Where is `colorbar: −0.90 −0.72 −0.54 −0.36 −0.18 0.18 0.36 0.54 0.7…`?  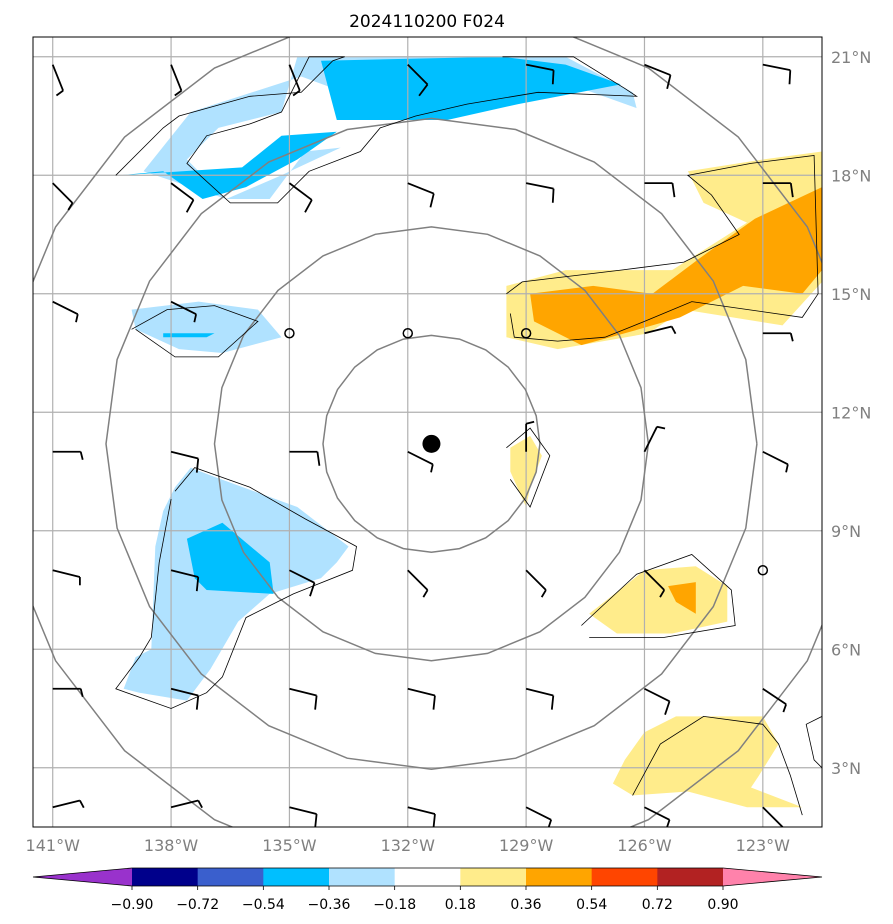
colorbar: −0.90 −0.72 −0.54 −0.36 −0.18 0.18 0.36 0.54 0.7… is located at coordinates (427, 890).